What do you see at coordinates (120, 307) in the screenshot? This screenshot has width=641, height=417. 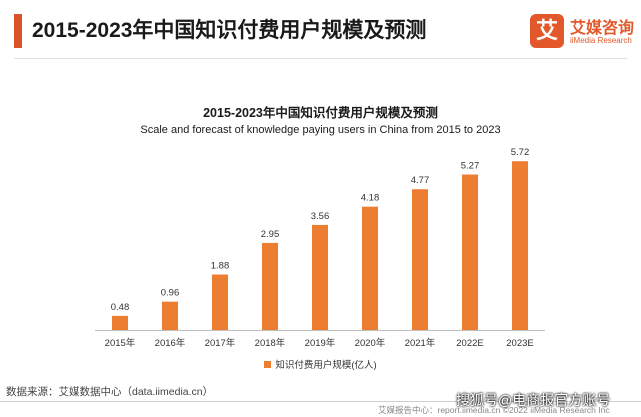 I see `bar-value-label: 0.48` at bounding box center [120, 307].